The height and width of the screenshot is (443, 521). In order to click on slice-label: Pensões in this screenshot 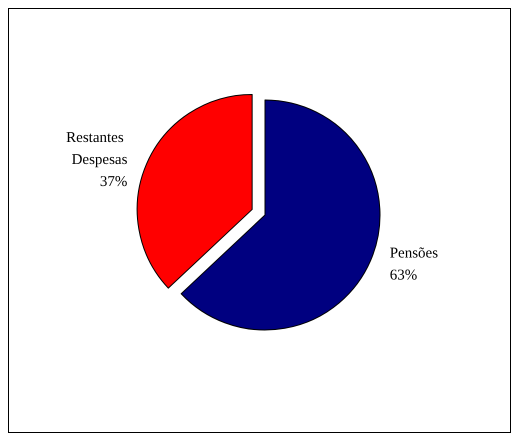, I will do `click(414, 254)`.